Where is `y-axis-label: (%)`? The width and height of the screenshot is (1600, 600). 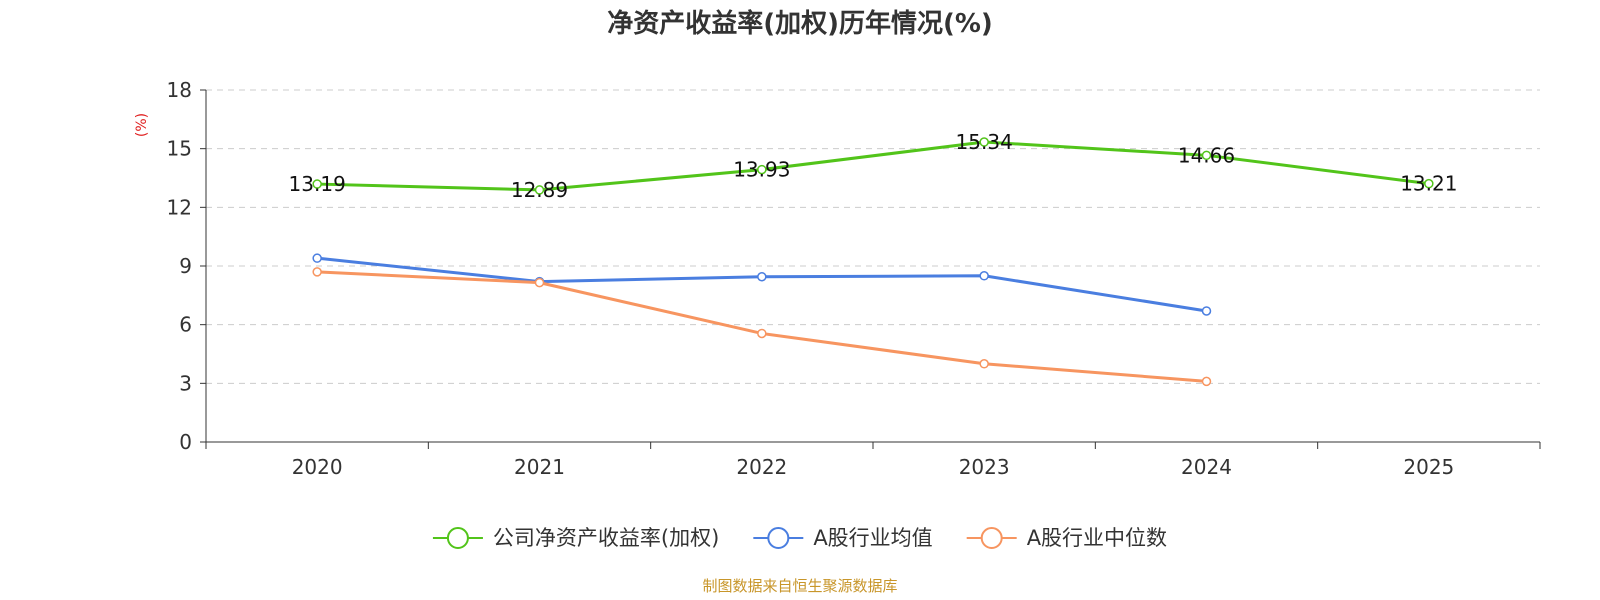
y-axis-label: (%) is located at coordinates (142, 125).